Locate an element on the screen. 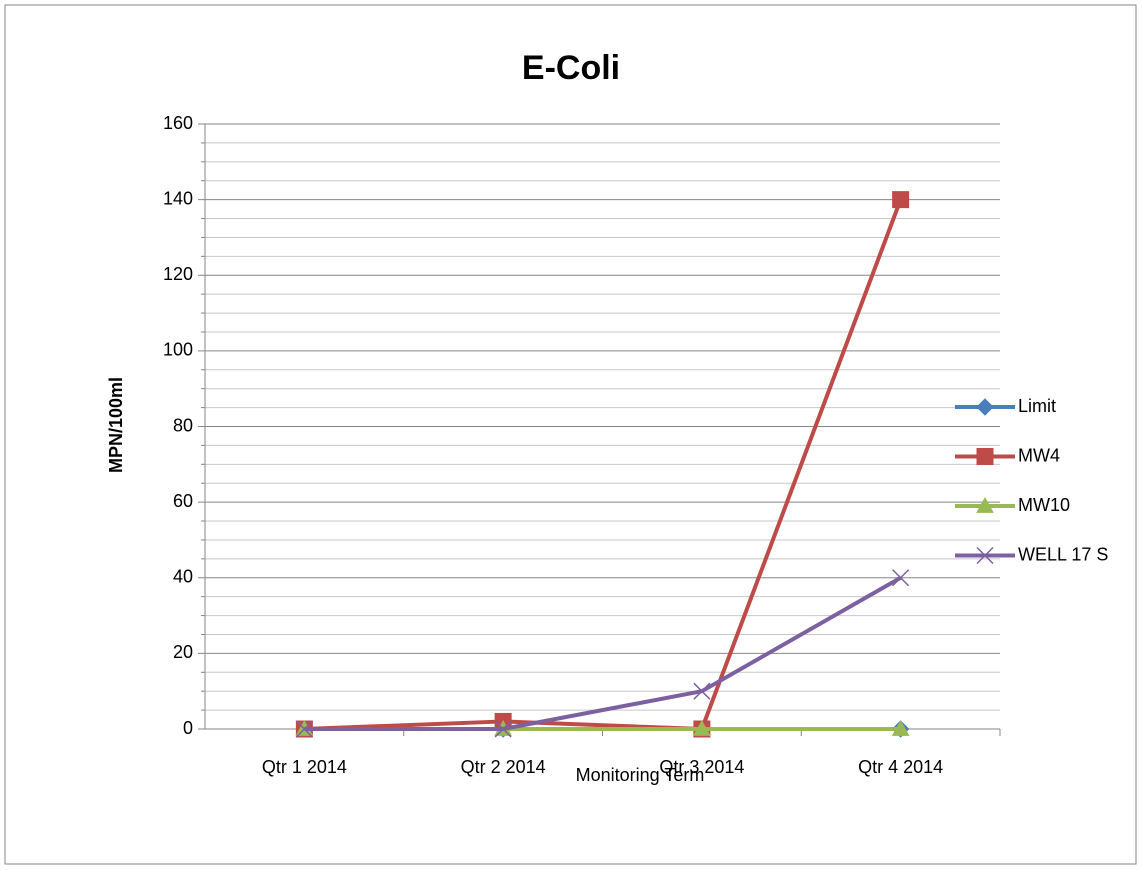 This screenshot has height=870, width=1142. legend-label: WELL 17 S is located at coordinates (1063, 554).